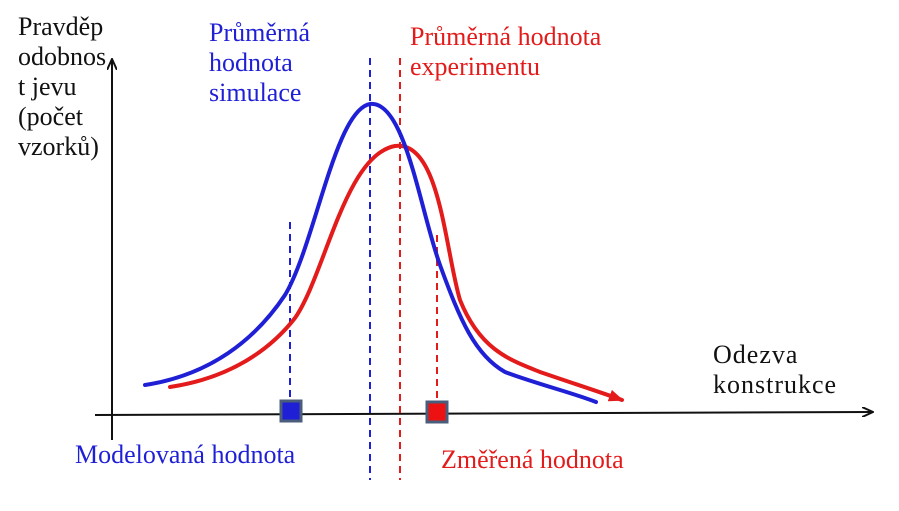 This screenshot has width=899, height=511. Describe the element at coordinates (185, 454) in the screenshot. I see `modeled-value-label: Modelovaná hodnota` at that location.